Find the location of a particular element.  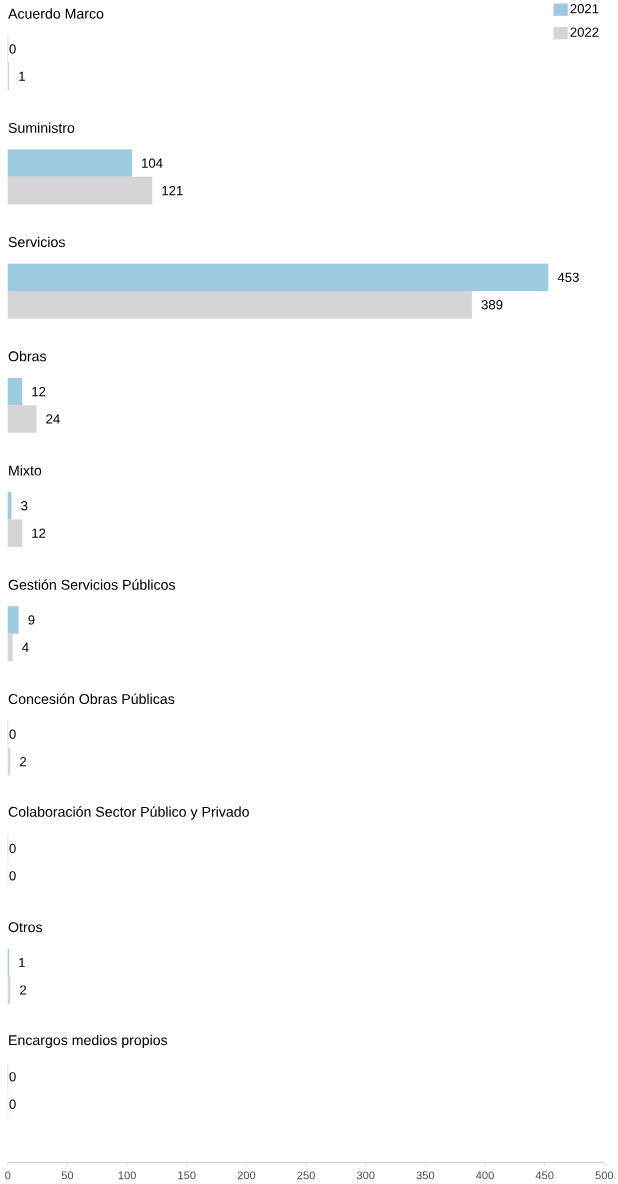

x-tick-label: 400 is located at coordinates (484, 1175).